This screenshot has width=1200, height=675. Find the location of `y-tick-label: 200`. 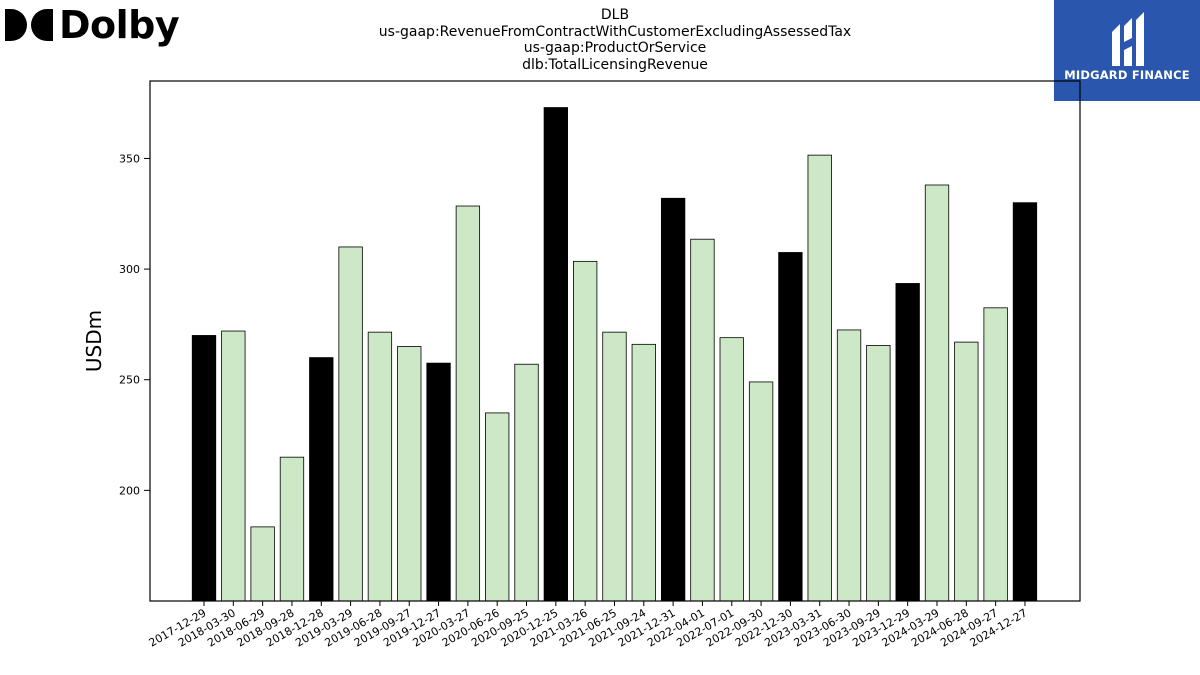

y-tick-label: 200 is located at coordinates (129, 490).